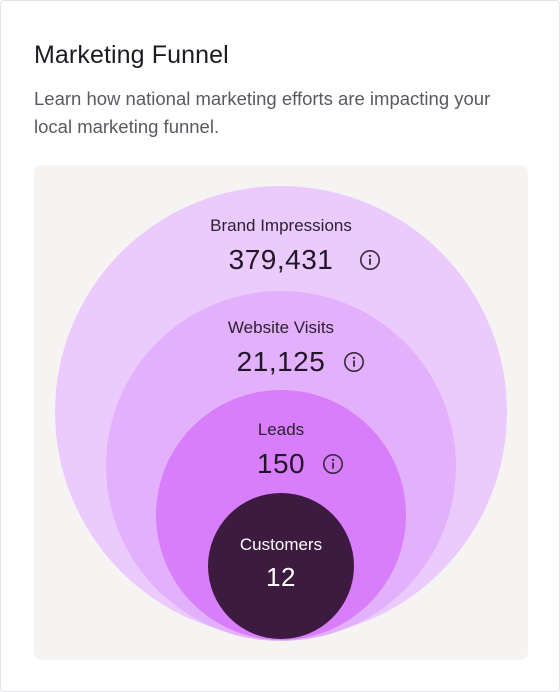 The height and width of the screenshot is (692, 560). I want to click on stage-value-row: 21,125, so click(281, 362).